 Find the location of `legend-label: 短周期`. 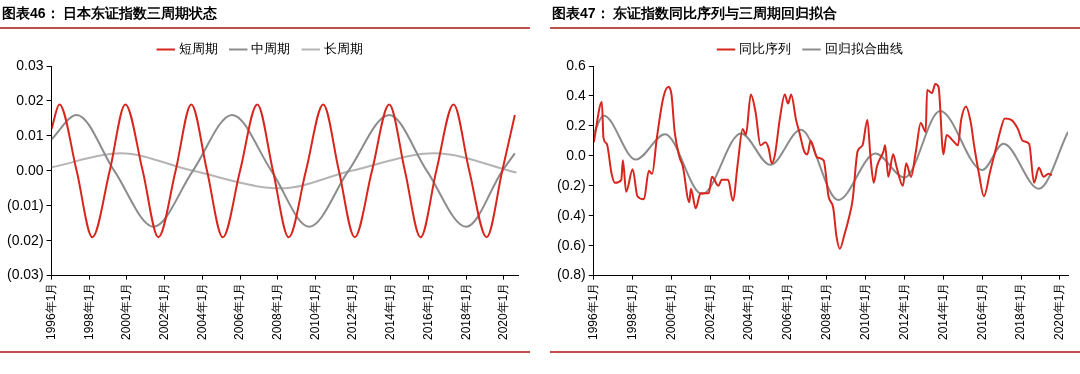

legend-label: 短周期 is located at coordinates (198, 49).